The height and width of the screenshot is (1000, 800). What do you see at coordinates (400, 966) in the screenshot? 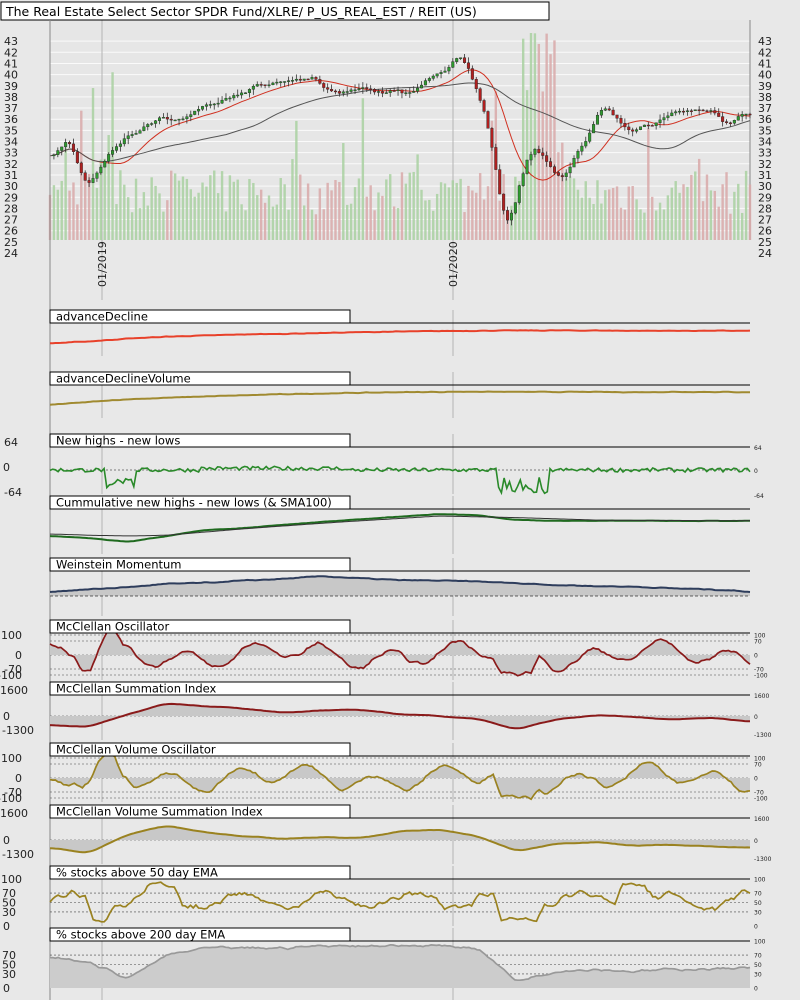
I see `percent-area` at bounding box center [400, 966].